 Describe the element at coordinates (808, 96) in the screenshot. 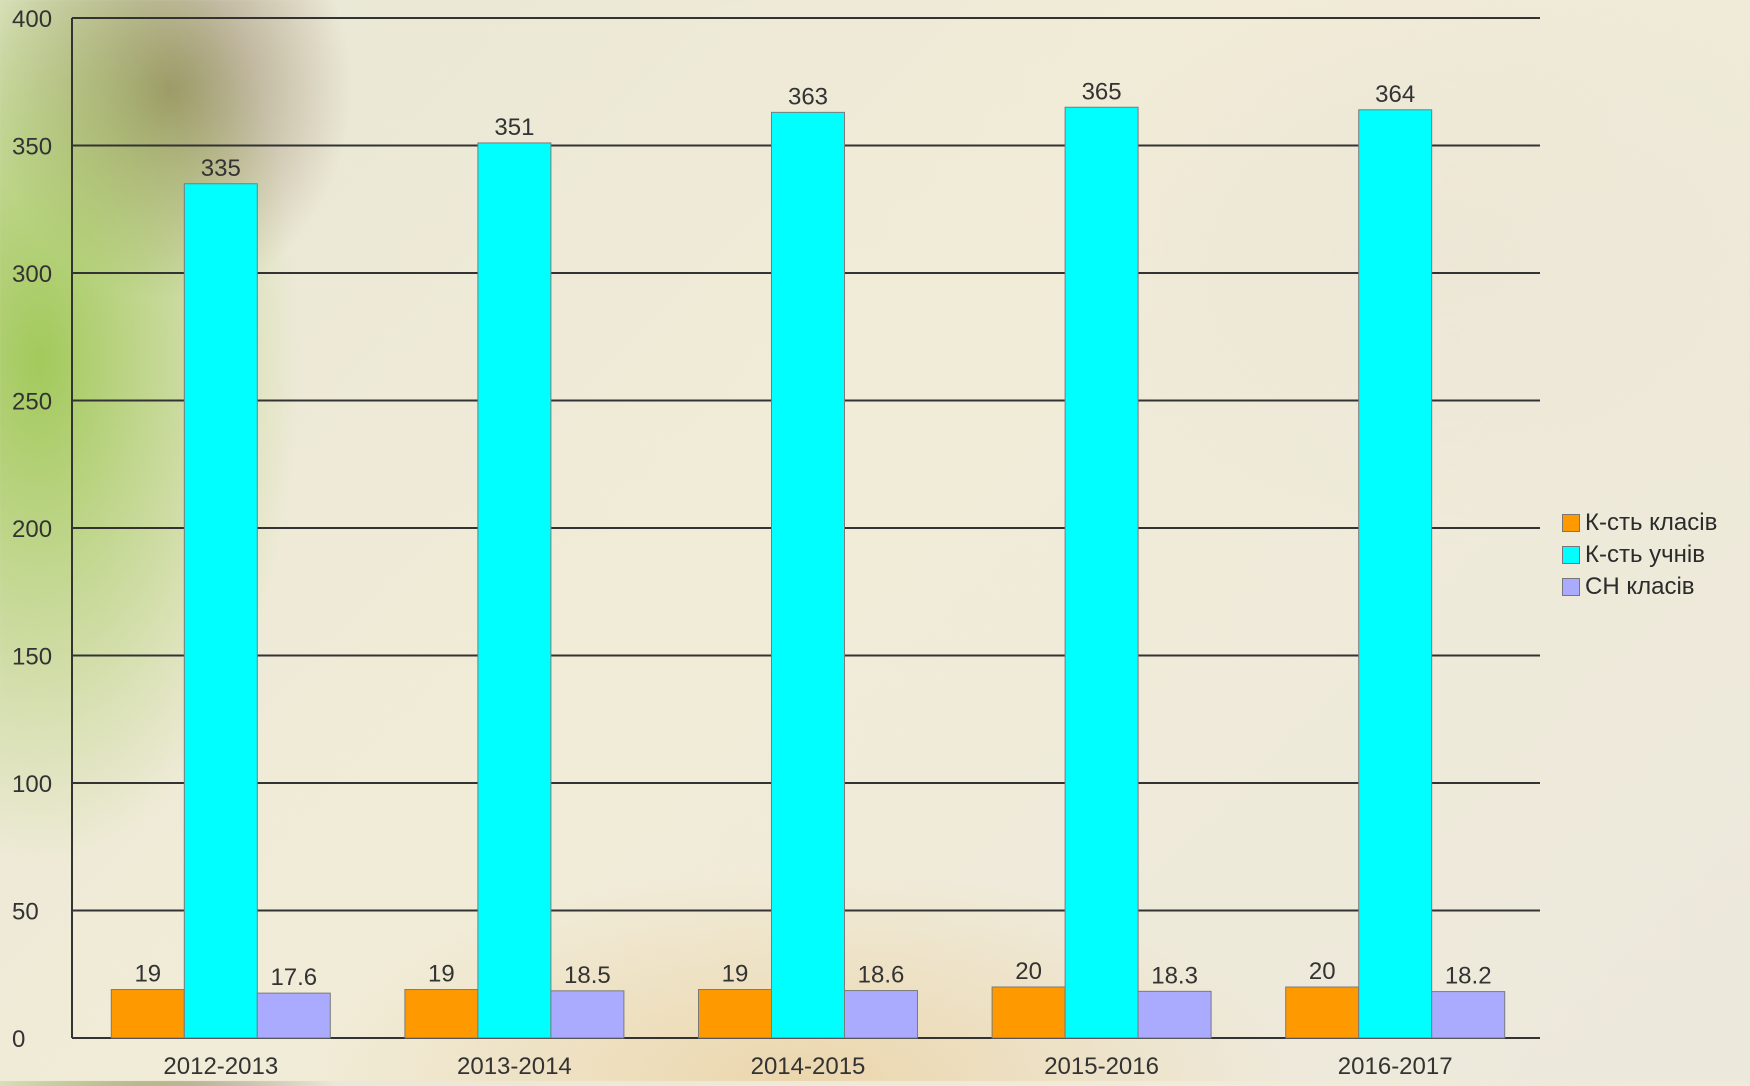

I see `data-label: 363` at that location.